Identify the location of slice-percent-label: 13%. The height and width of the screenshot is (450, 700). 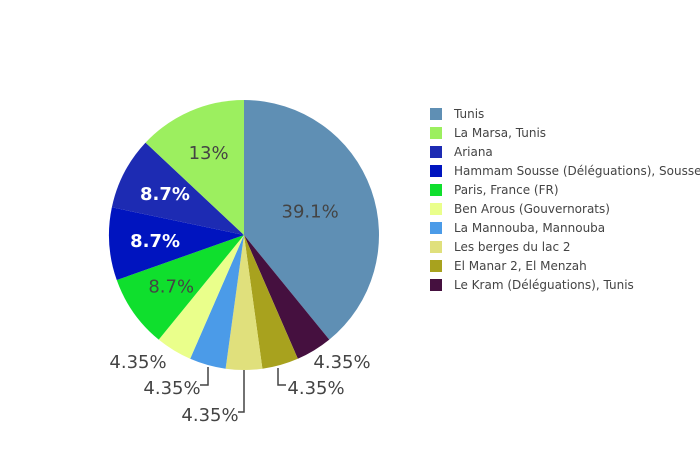
(209, 153).